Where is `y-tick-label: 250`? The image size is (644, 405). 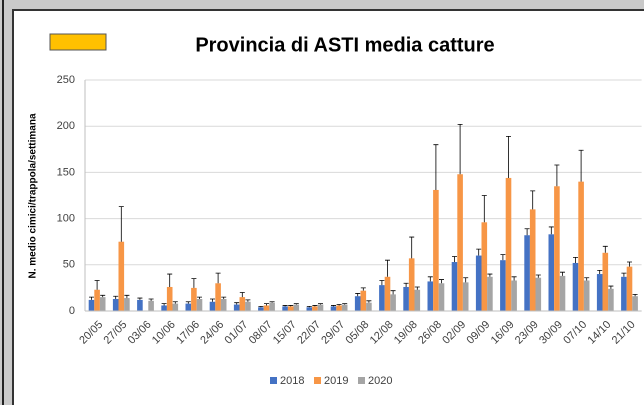
y-tick-label: 250 is located at coordinates (66, 80).